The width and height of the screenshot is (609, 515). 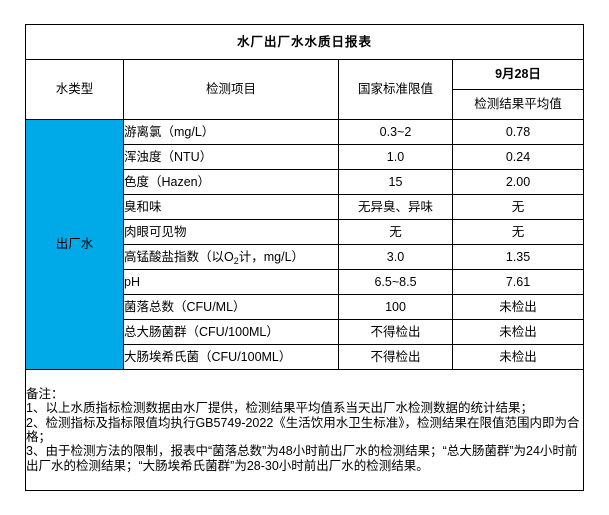 I want to click on item-name: 臭和味, so click(x=231, y=207).